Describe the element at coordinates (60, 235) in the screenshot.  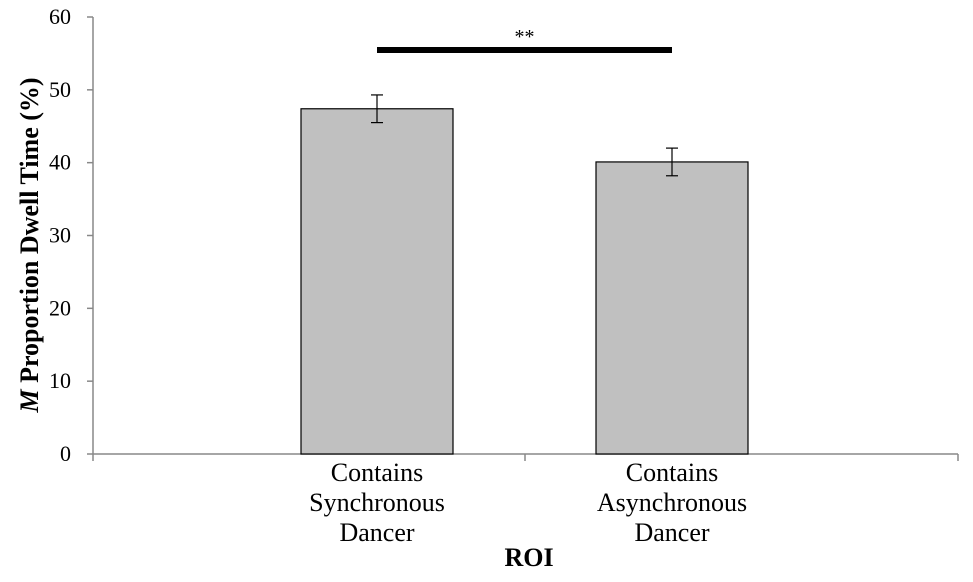
I see `y-tick-label: 30` at that location.